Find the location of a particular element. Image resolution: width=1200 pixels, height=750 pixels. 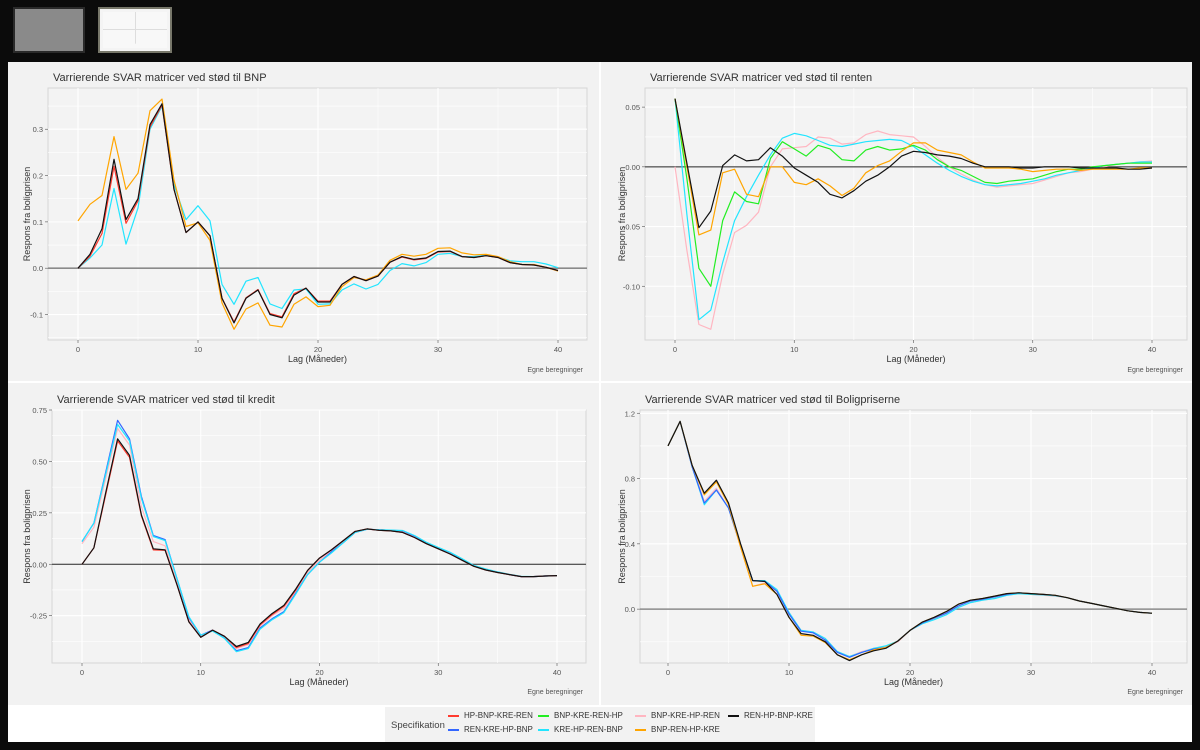

legend-item: BNP-KRE-REN-HP is located at coordinates (580, 715).